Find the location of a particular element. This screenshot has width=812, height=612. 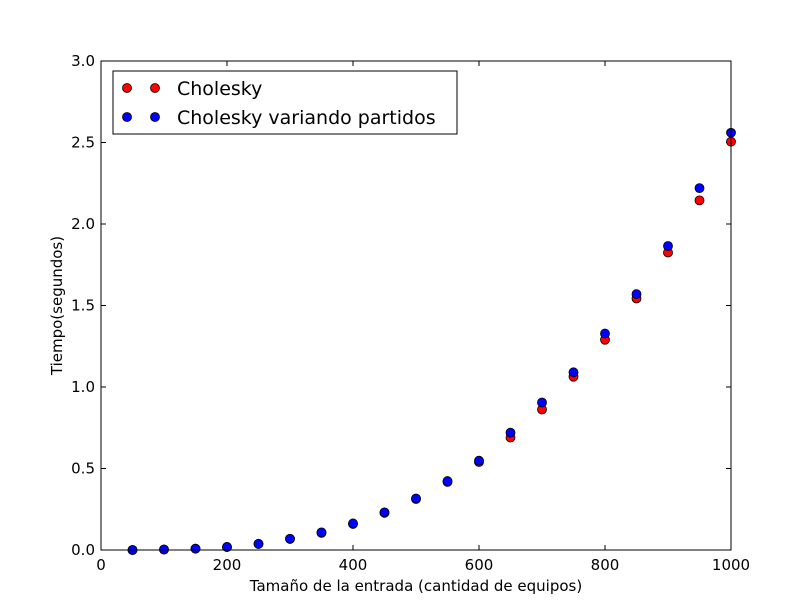

y-tick-label: 0.0 is located at coordinates (83, 550).